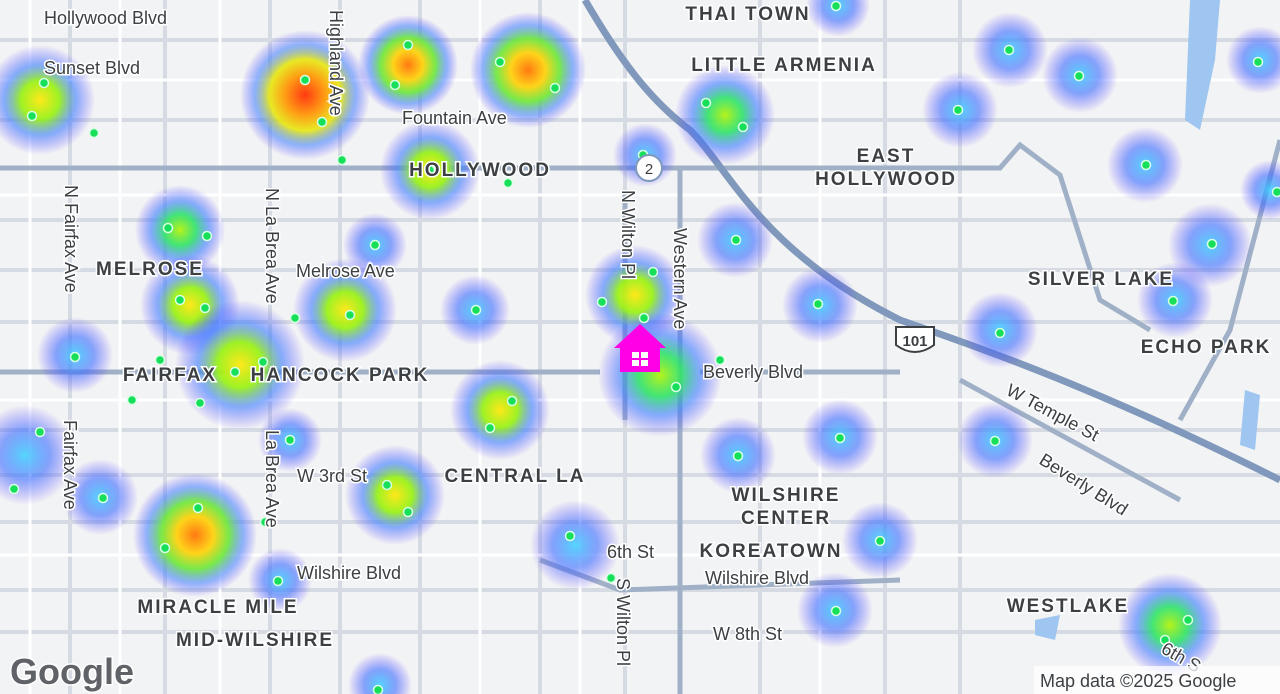  What do you see at coordinates (514, 476) in the screenshot?
I see `neighborhood-label: CENTRAL LA` at bounding box center [514, 476].